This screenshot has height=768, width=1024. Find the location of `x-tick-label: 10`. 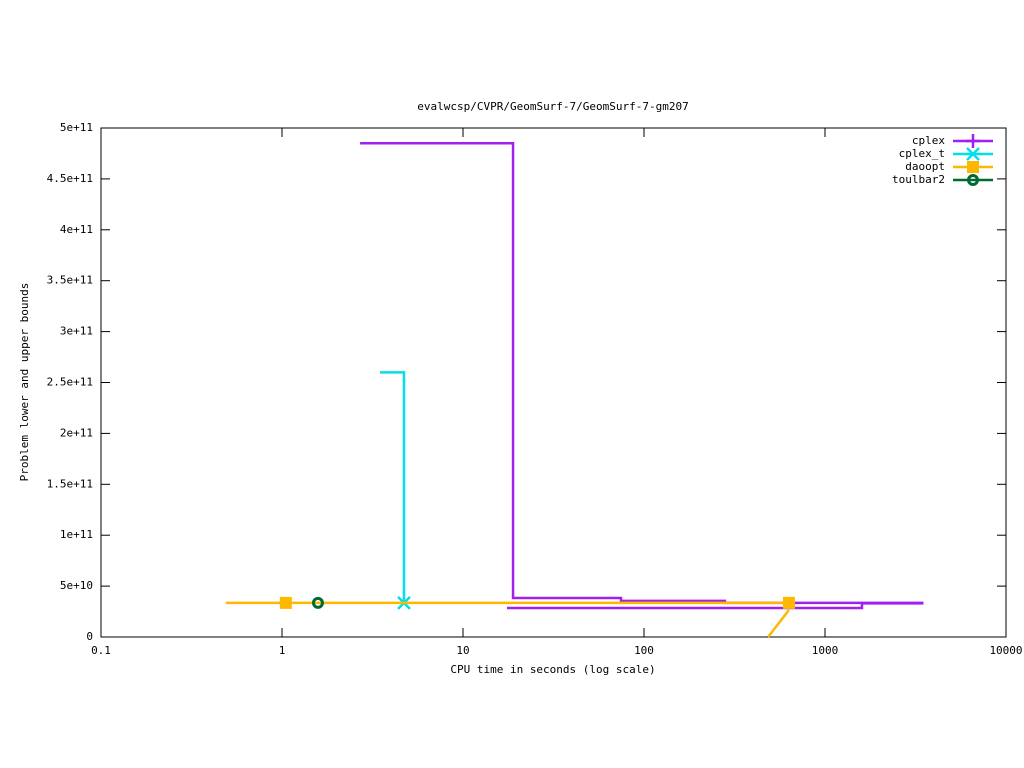

x-tick-label: 10 is located at coordinates (462, 650).